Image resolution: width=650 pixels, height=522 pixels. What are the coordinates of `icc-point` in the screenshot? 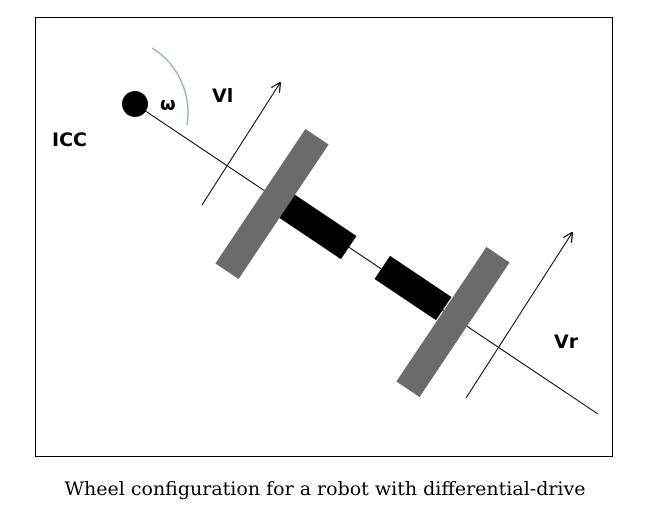 It's located at (135, 104).